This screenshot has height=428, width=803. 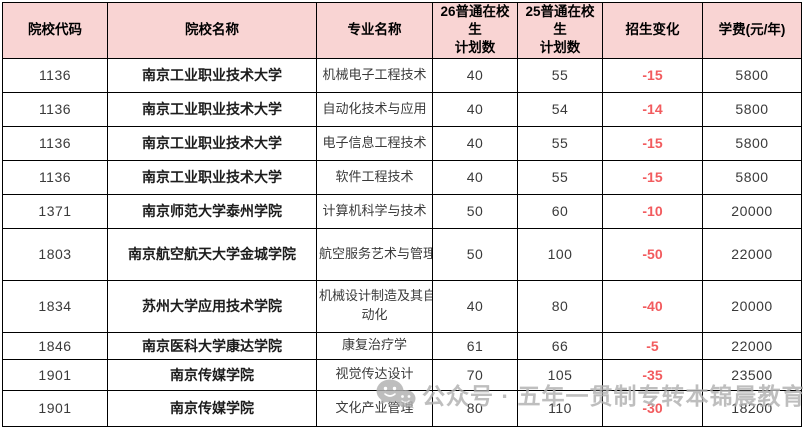 What do you see at coordinates (55, 345) in the screenshot?
I see `cell-code: 1846` at bounding box center [55, 345].